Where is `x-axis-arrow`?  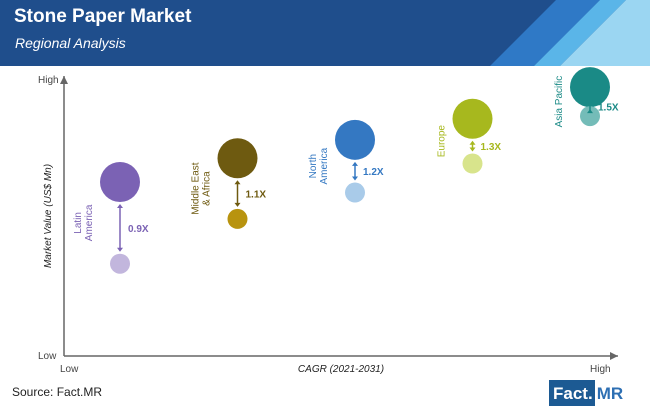
x-axis-arrow is located at coordinates (614, 356).